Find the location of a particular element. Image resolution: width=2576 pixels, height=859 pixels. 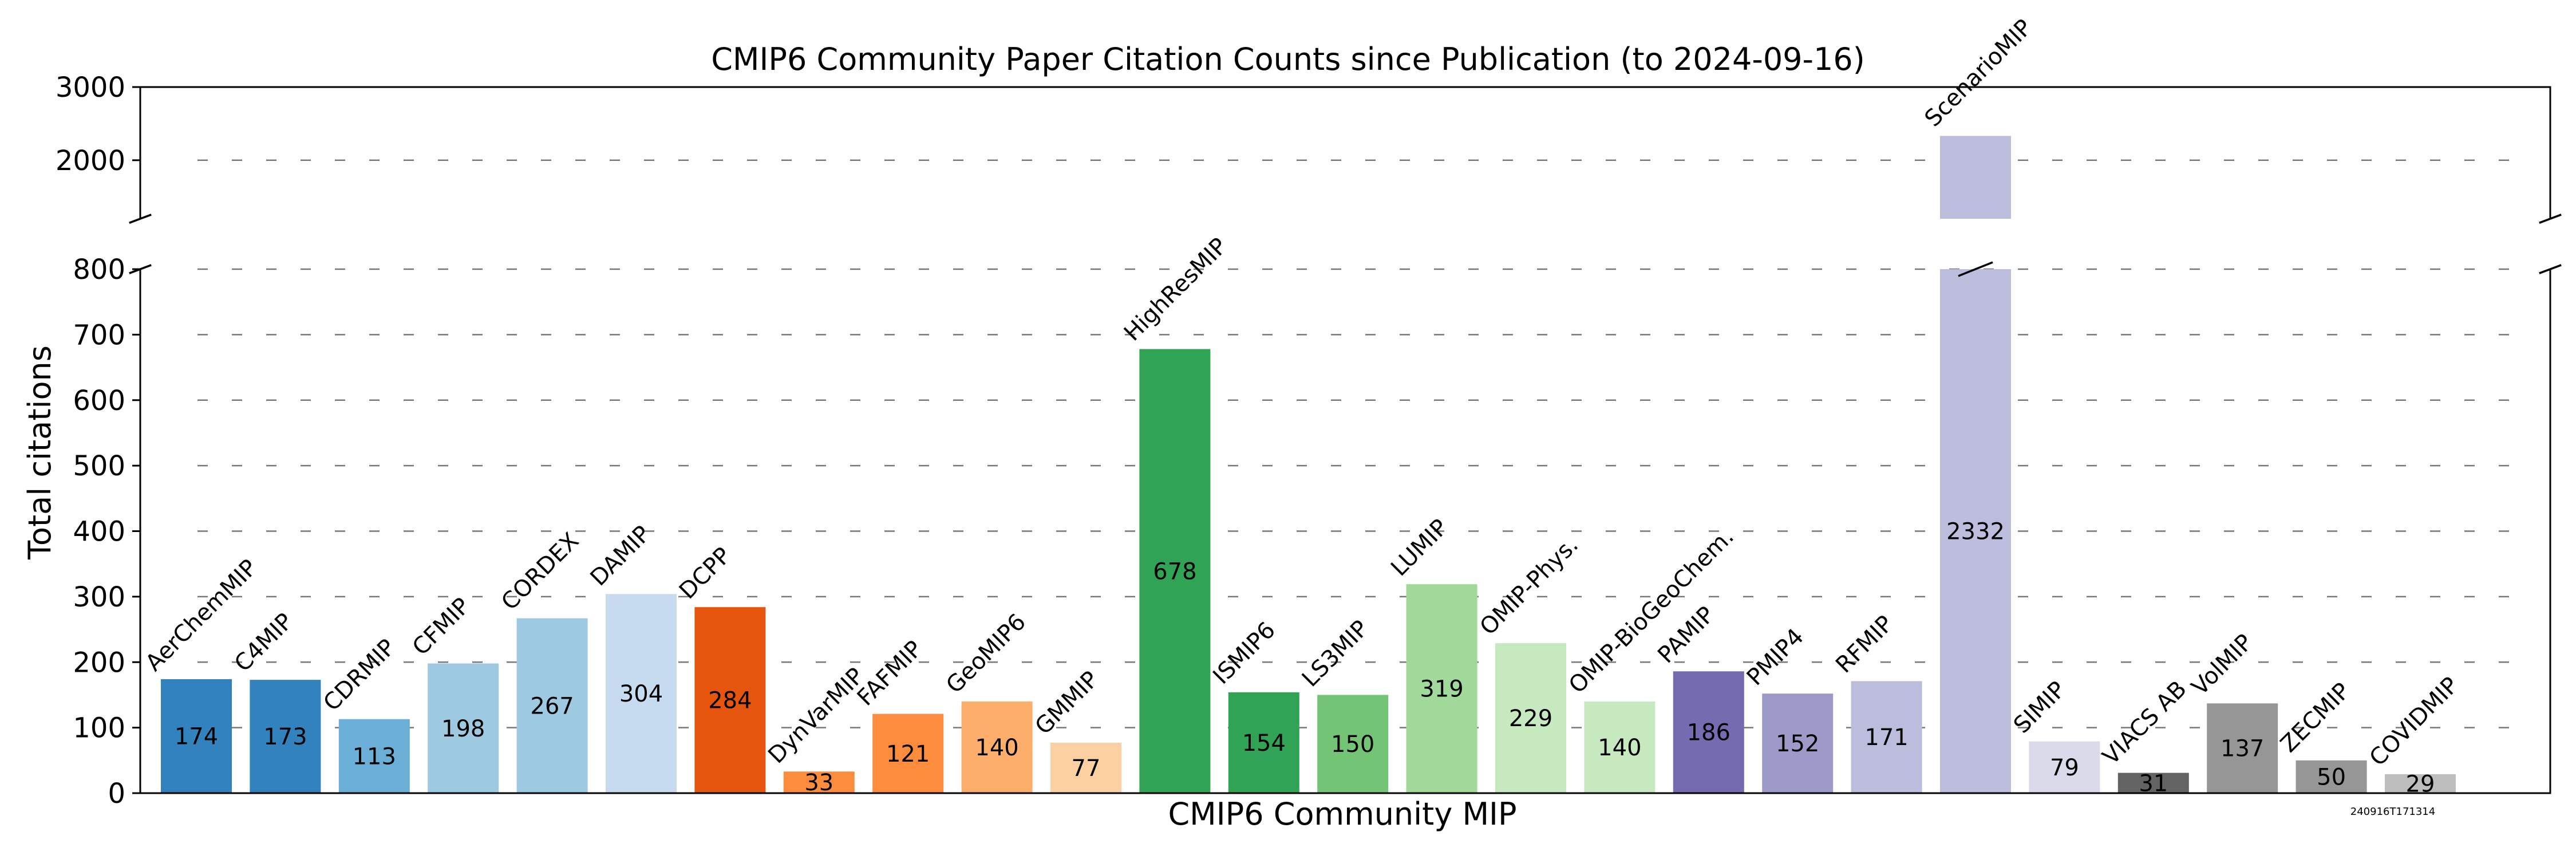

category-label: FAFMIP is located at coordinates (890, 673).